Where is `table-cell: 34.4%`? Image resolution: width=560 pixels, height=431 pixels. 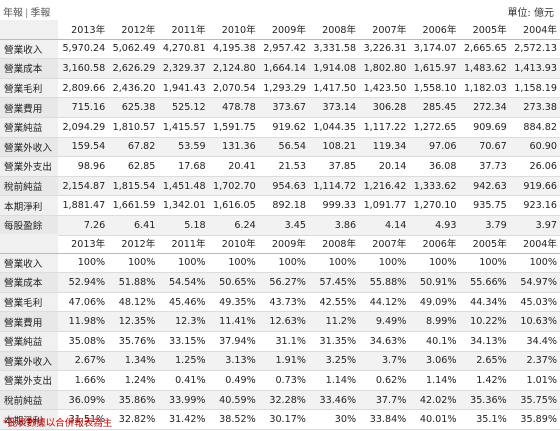
table-cell: 34.4% is located at coordinates (534, 341).